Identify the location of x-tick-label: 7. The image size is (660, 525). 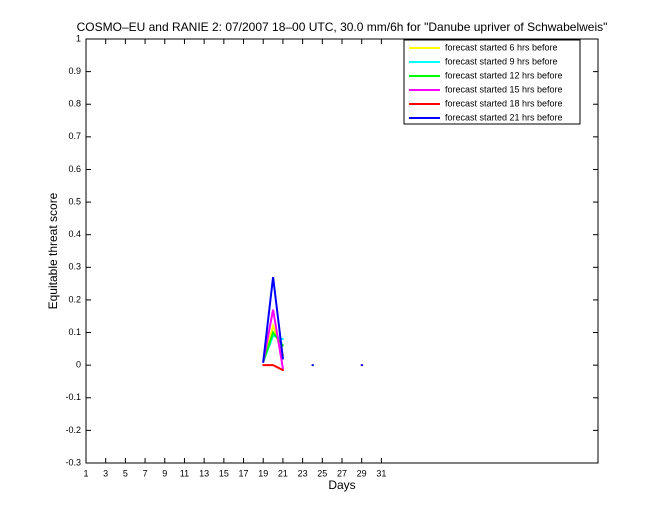
(145, 473).